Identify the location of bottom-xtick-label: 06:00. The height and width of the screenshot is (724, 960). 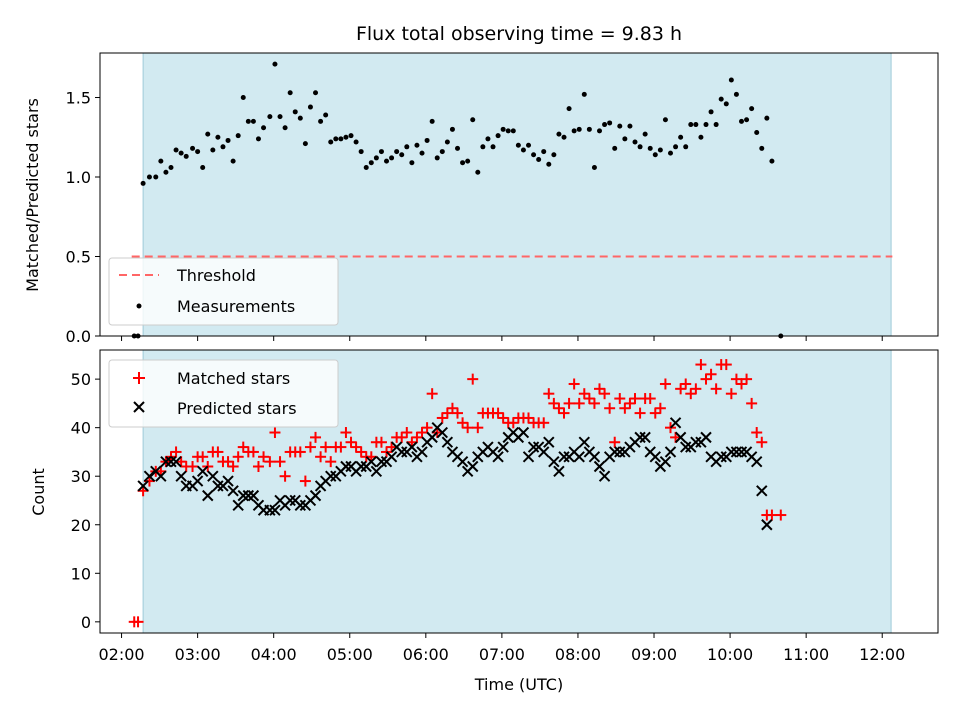
(426, 654).